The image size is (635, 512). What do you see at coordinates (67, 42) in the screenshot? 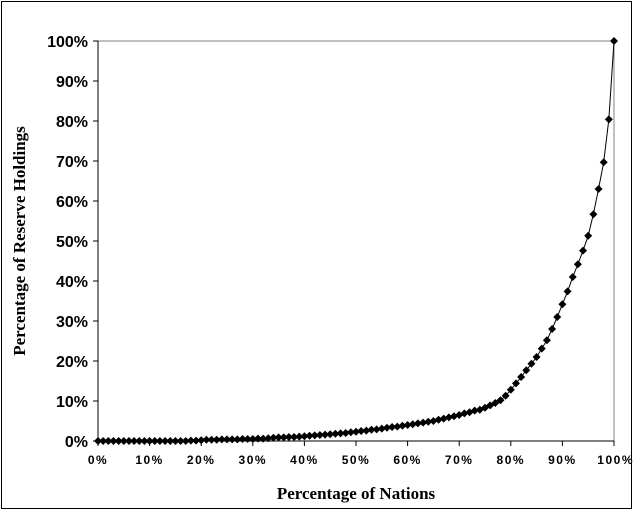
I see `y-tick-label: 100%` at bounding box center [67, 42].